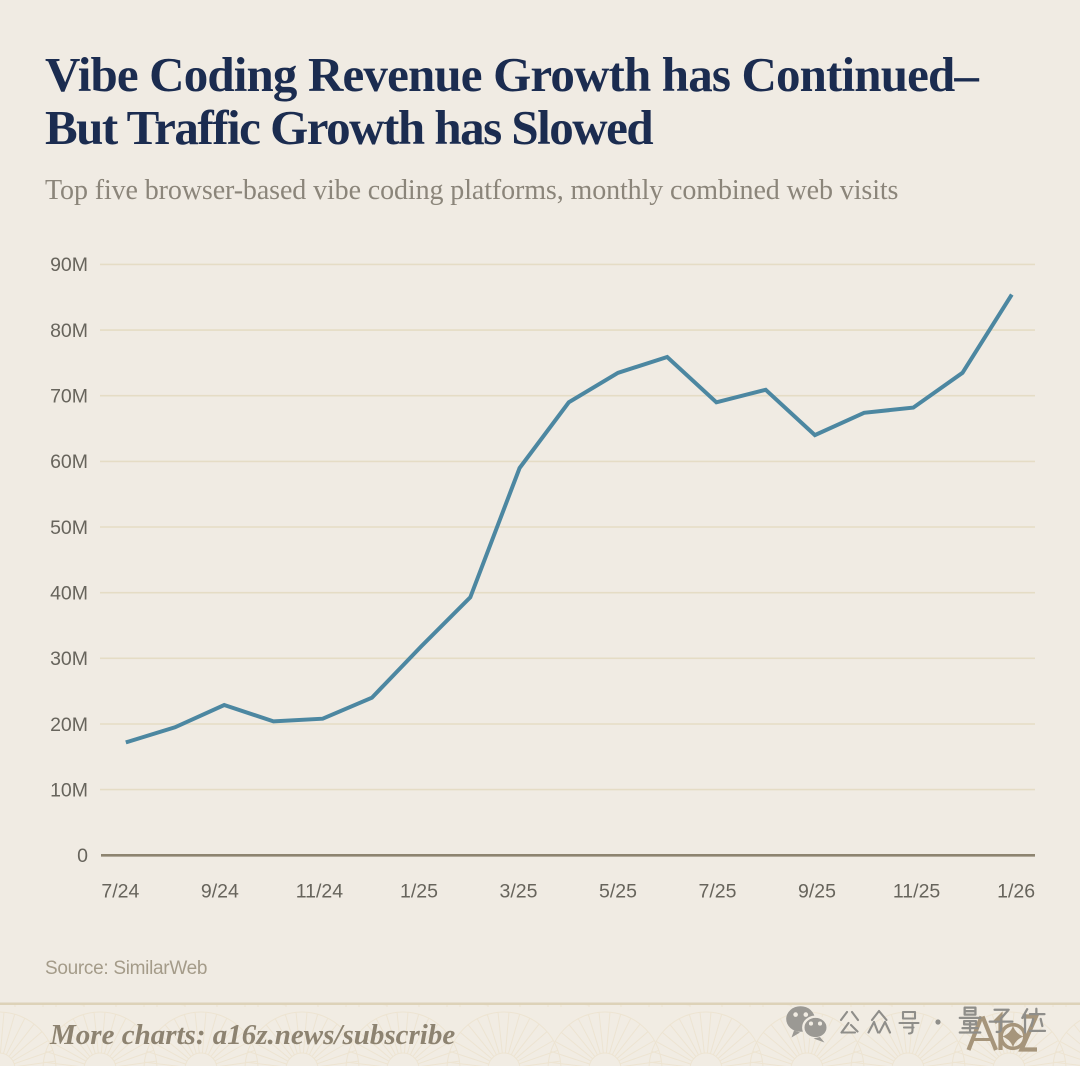  What do you see at coordinates (320, 892) in the screenshot?
I see `svg-text: 11/24` at bounding box center [320, 892].